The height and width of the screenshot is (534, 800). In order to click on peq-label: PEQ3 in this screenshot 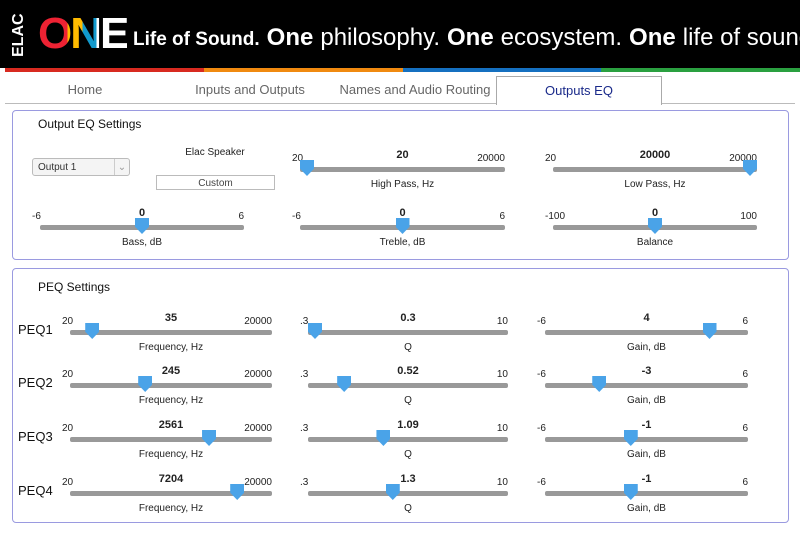, I will do `click(35, 436)`.